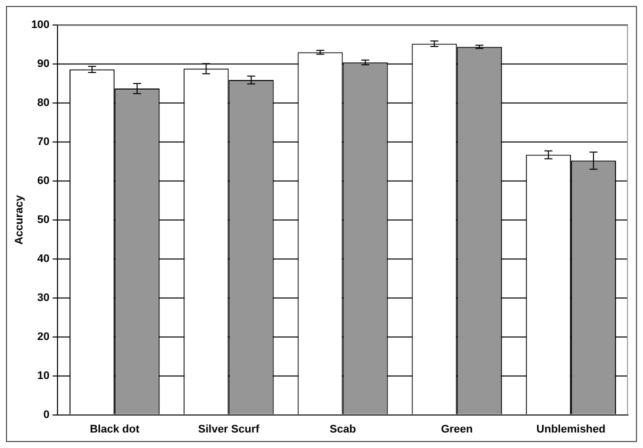 The height and width of the screenshot is (448, 643). What do you see at coordinates (457, 429) in the screenshot?
I see `x-tick-label: Green` at bounding box center [457, 429].